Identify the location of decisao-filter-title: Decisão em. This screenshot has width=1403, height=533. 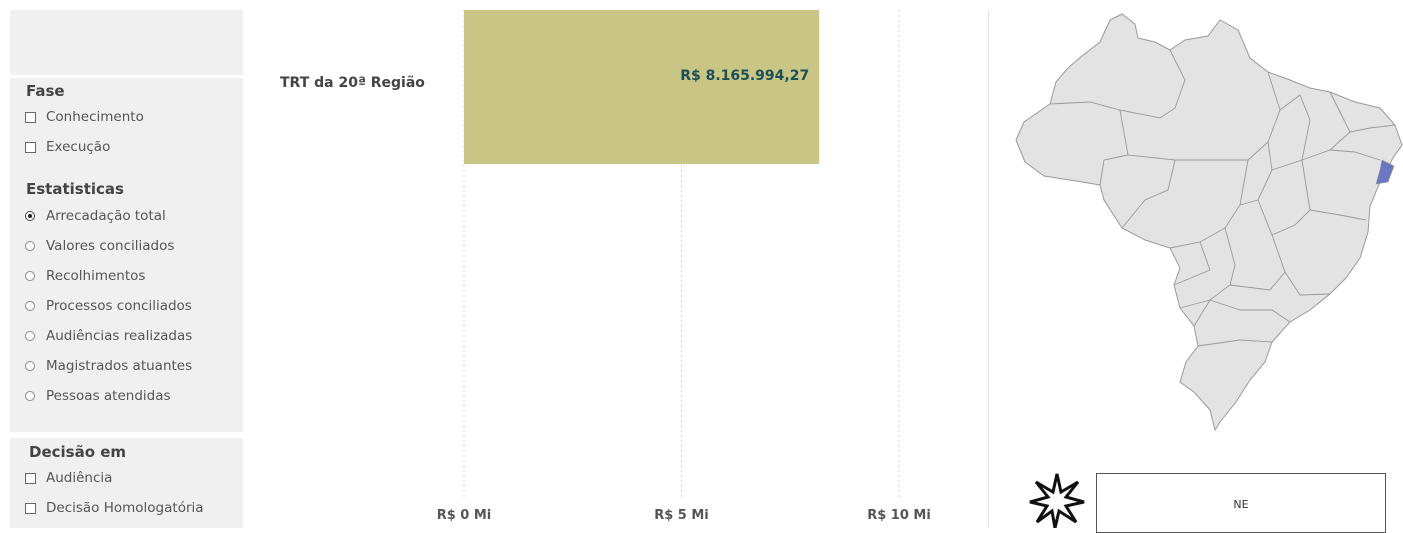
(78, 452).